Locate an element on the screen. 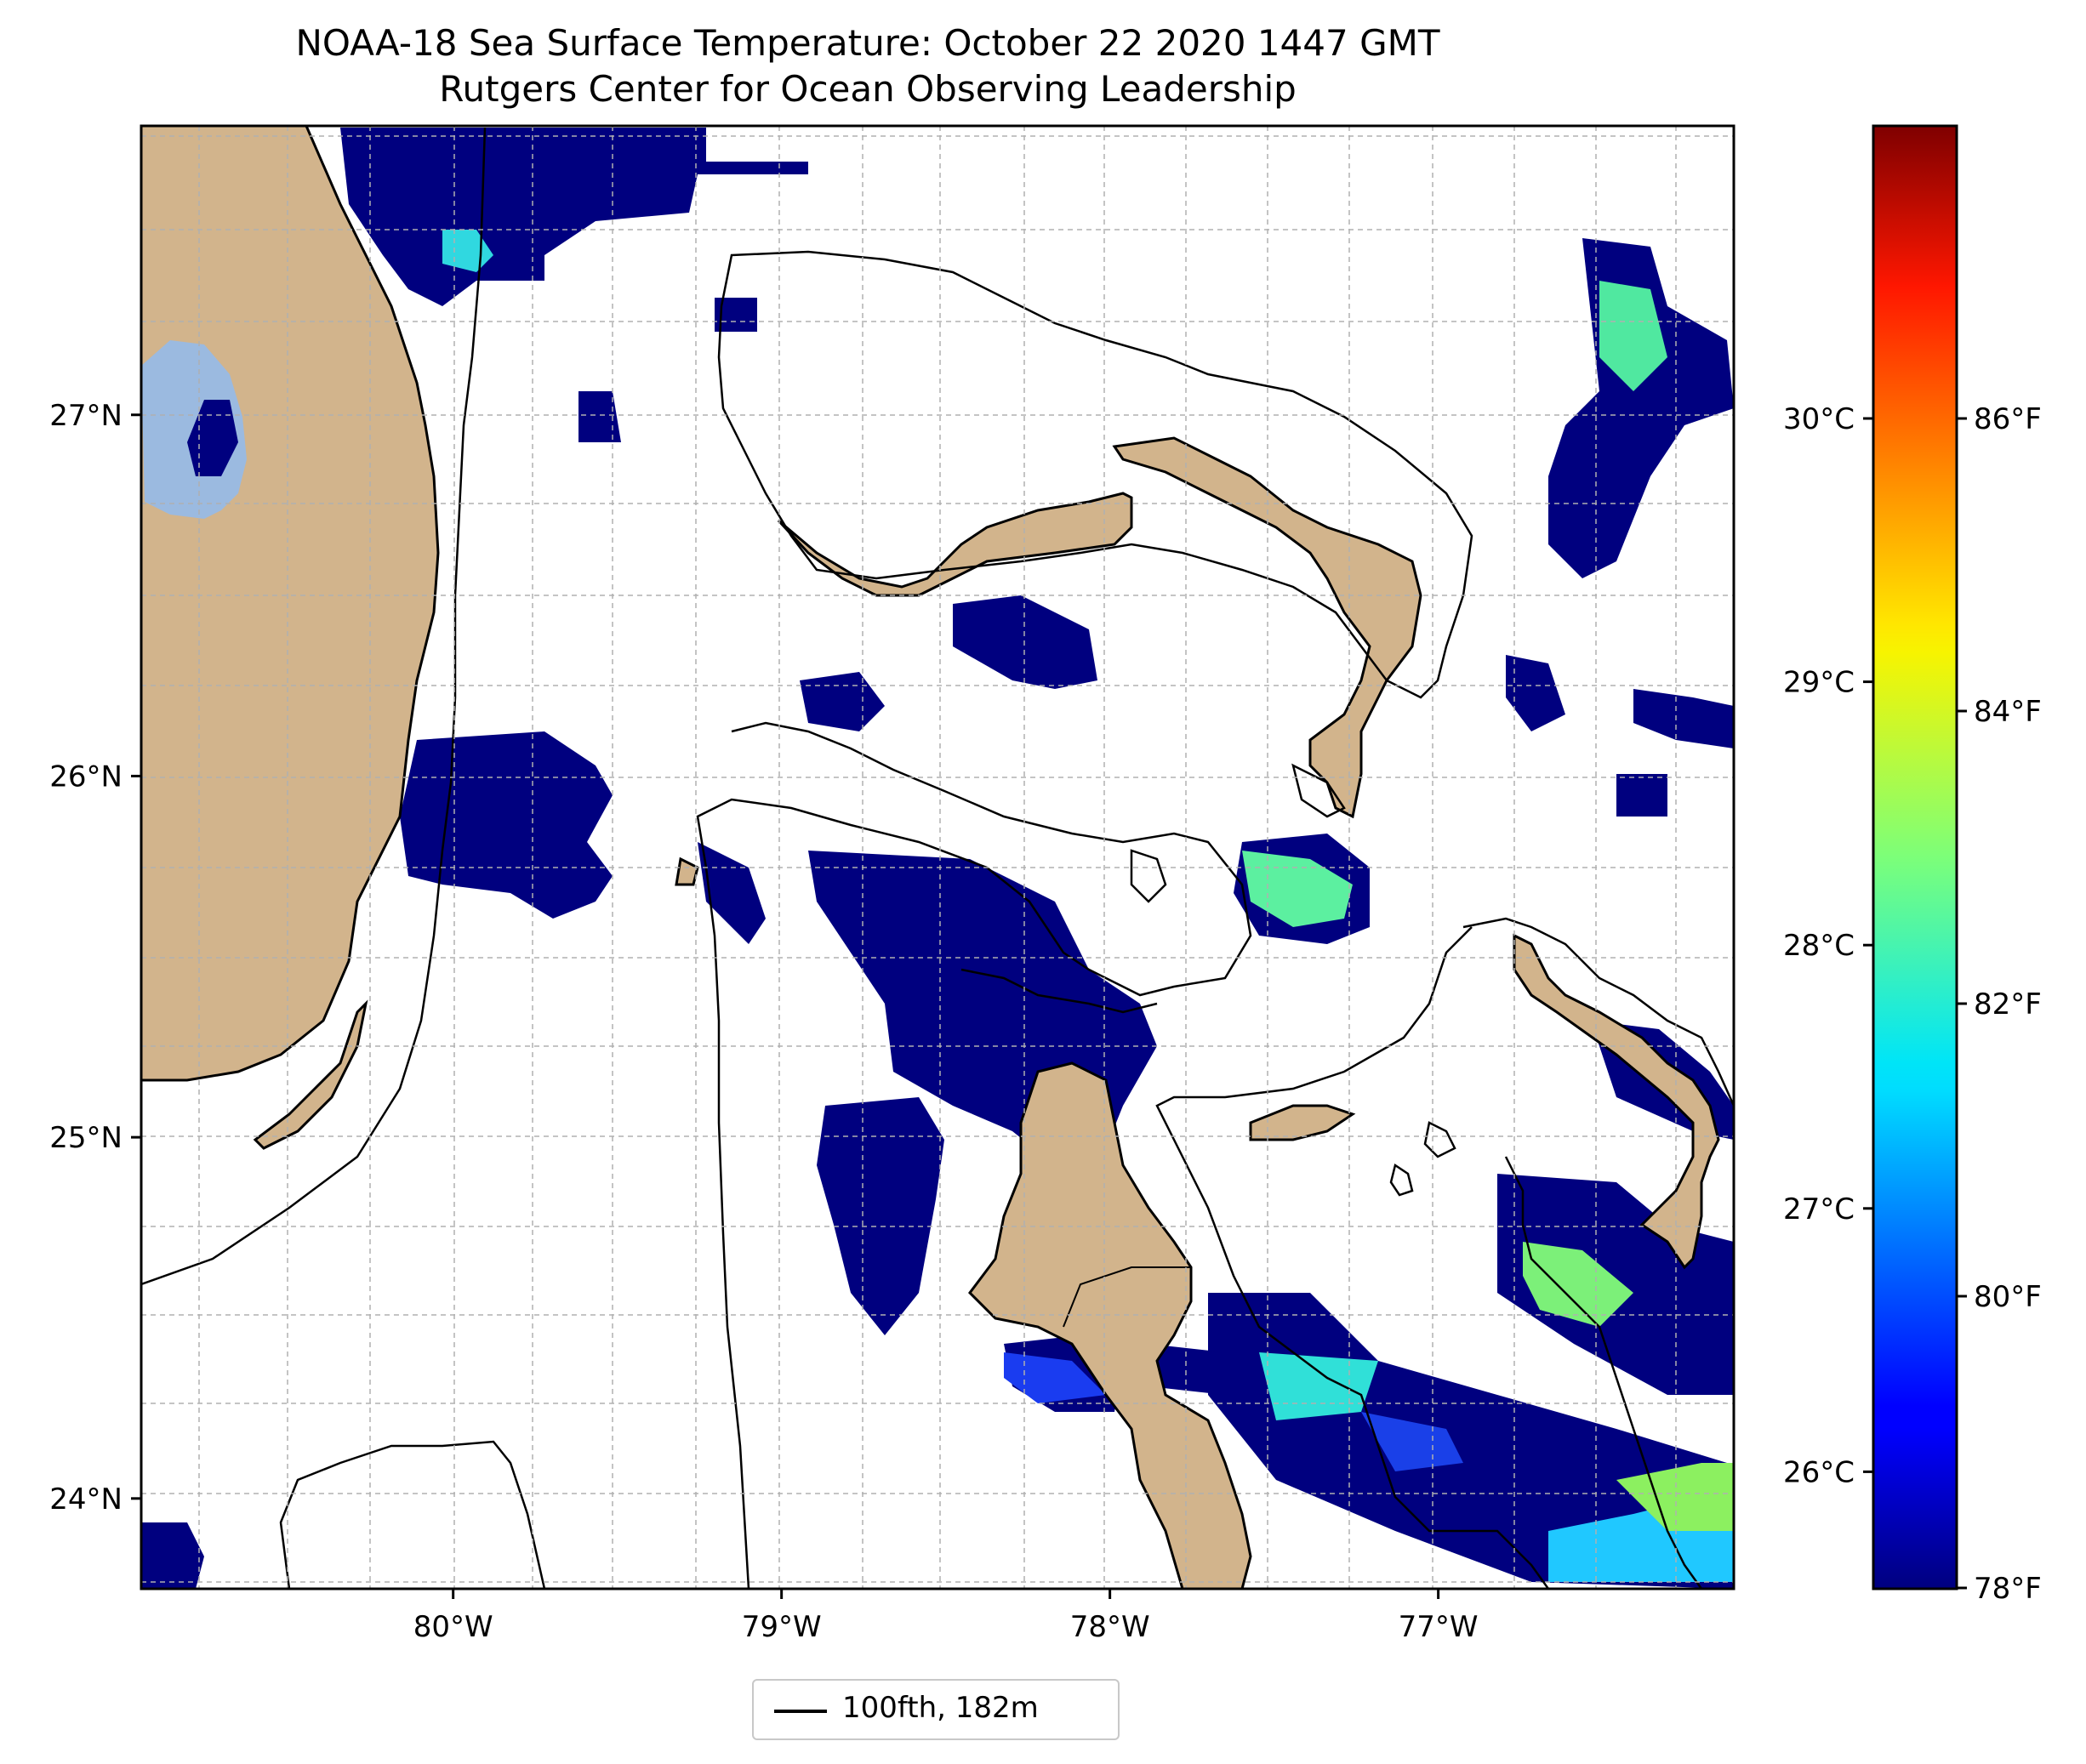 The height and width of the screenshot is (1764, 2086). colorbar-celsius-ticks: 30°C 29°C 28°C 27°C 26°C is located at coordinates (1828, 945).